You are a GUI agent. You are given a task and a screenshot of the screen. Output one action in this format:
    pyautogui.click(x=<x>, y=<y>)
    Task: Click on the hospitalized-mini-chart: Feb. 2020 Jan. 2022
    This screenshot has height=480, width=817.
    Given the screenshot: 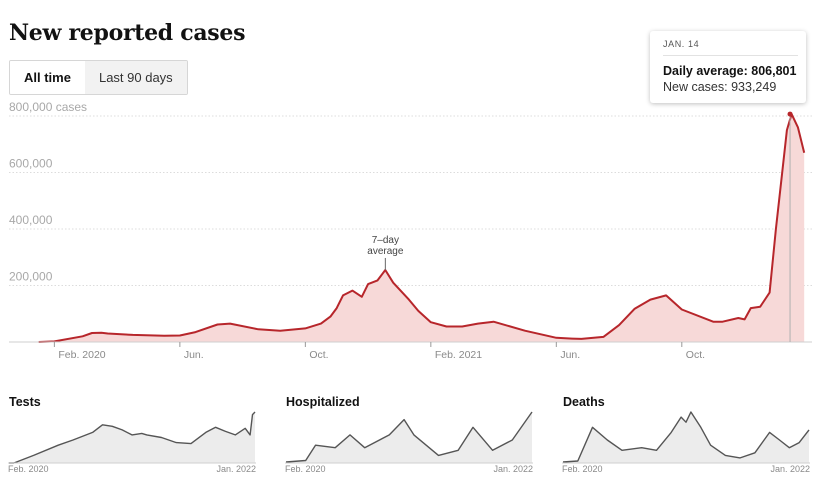 What is the action you would take?
    pyautogui.click(x=411, y=443)
    